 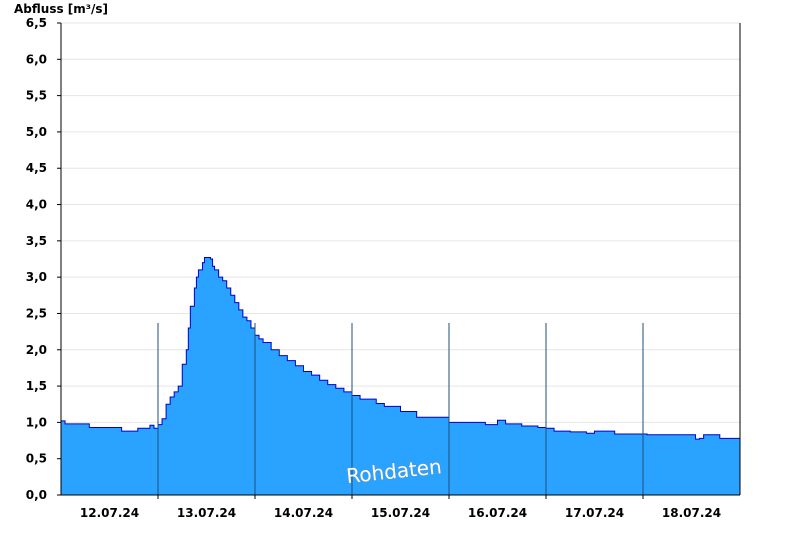 I want to click on x-tick-label: 13.07.24, so click(x=206, y=513).